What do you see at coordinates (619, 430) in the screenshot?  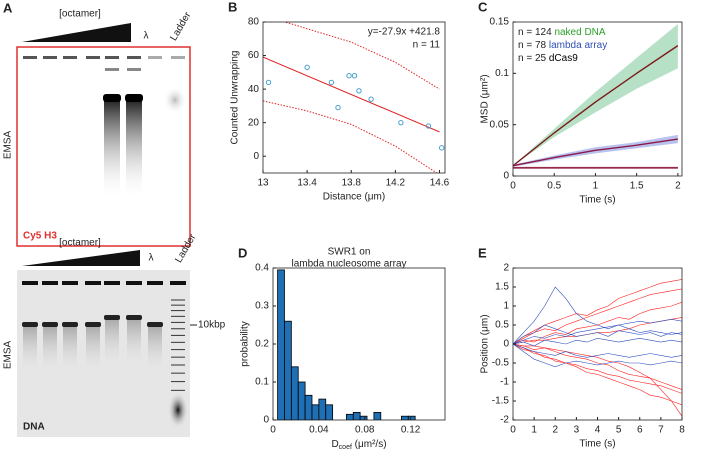 I see `x-tick-label: 5` at bounding box center [619, 430].